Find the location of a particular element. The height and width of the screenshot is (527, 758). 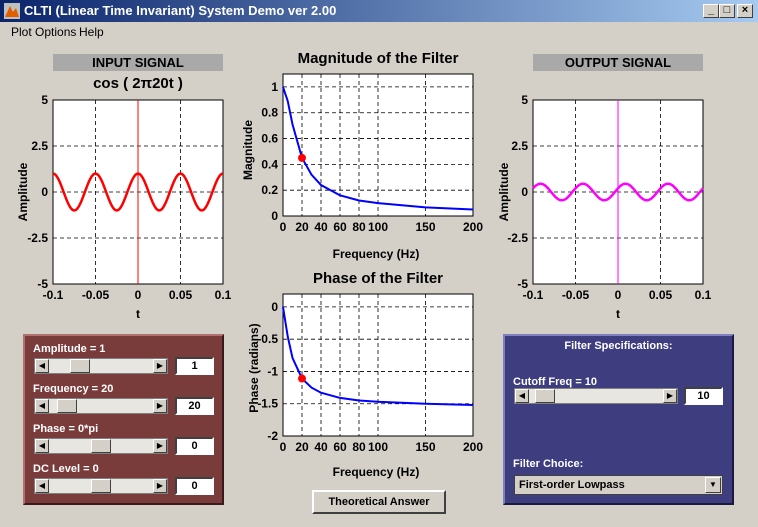

cutoff-right-arrow-icon: ▶ is located at coordinates (670, 396).